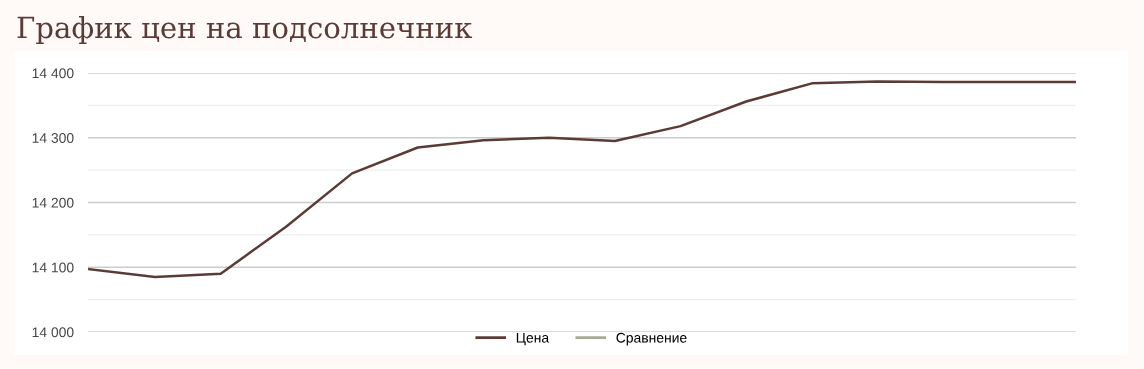 The height and width of the screenshot is (369, 1144). What do you see at coordinates (533, 339) in the screenshot?
I see `legend-label: Цена` at bounding box center [533, 339].